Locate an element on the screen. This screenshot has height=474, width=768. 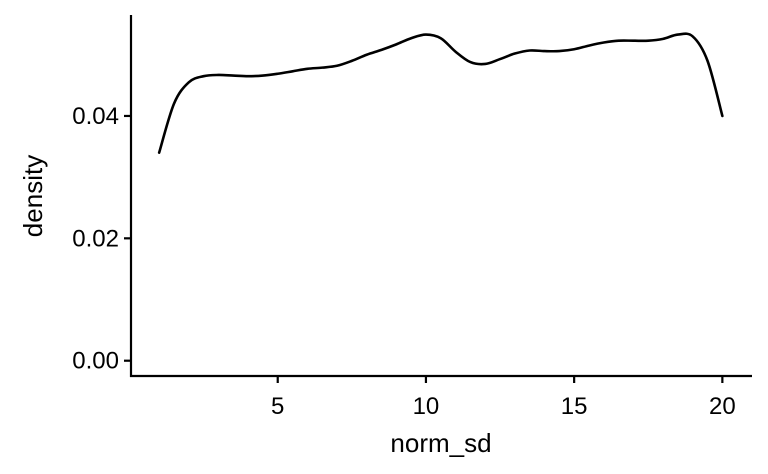
x-tick-label: 10 is located at coordinates (426, 406).